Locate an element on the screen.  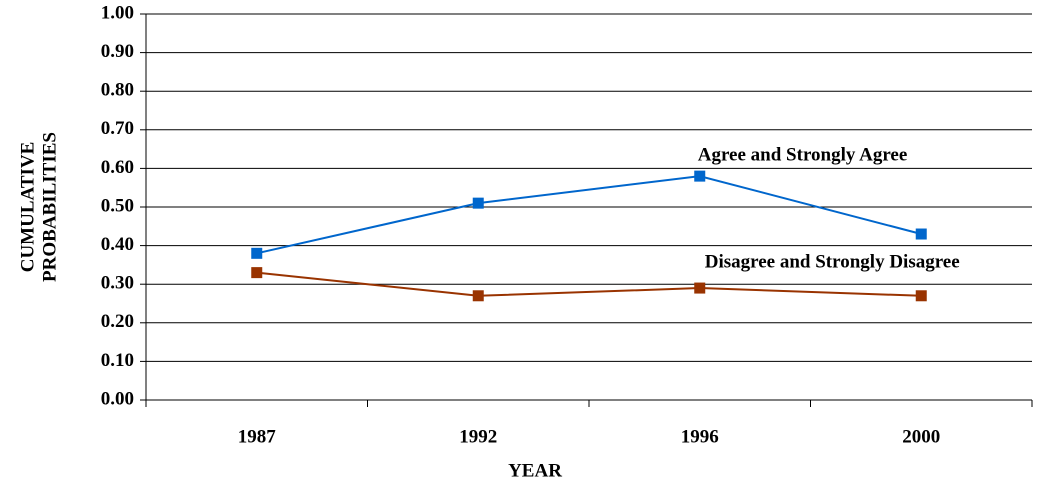
y-axis-title: CUMULATIVE PROBABILITIES is located at coordinates (38, 207).